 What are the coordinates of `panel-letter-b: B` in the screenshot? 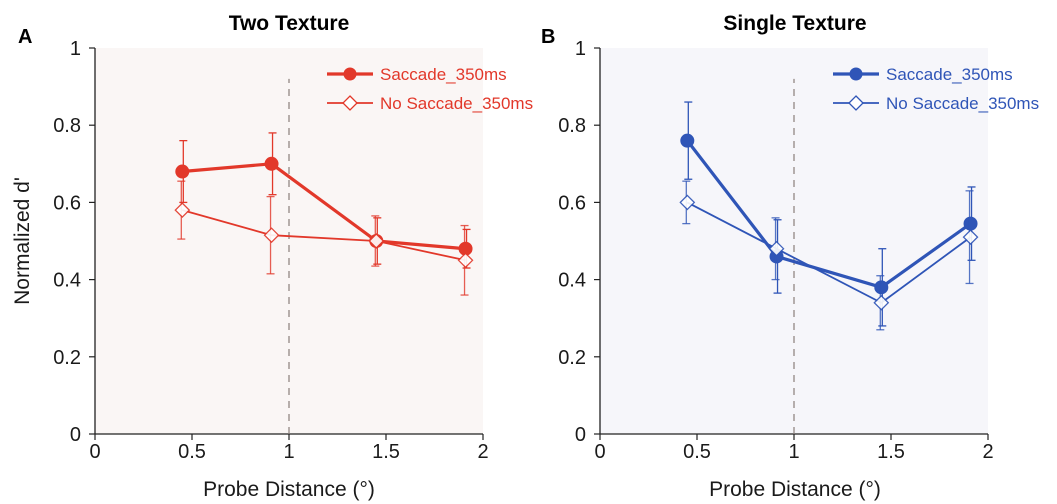 It's located at (548, 37).